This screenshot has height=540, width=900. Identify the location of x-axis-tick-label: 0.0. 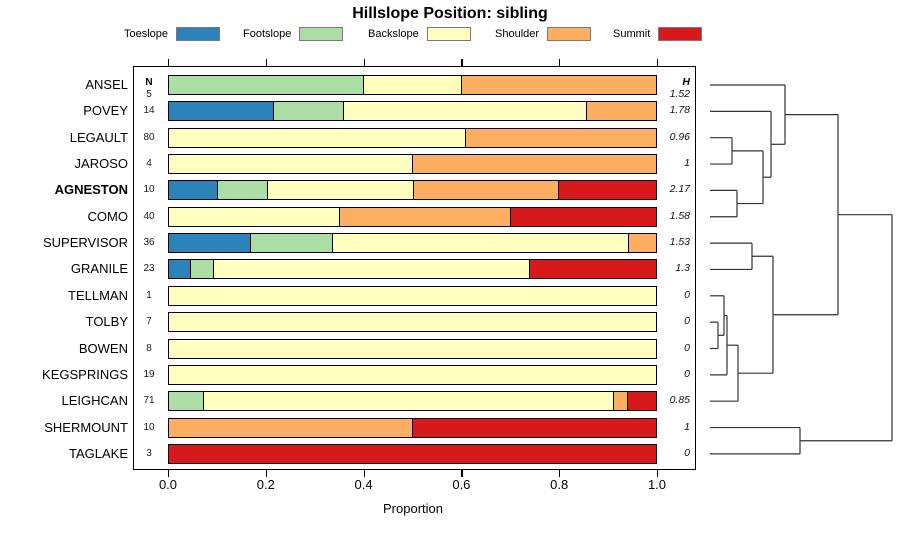
(168, 484).